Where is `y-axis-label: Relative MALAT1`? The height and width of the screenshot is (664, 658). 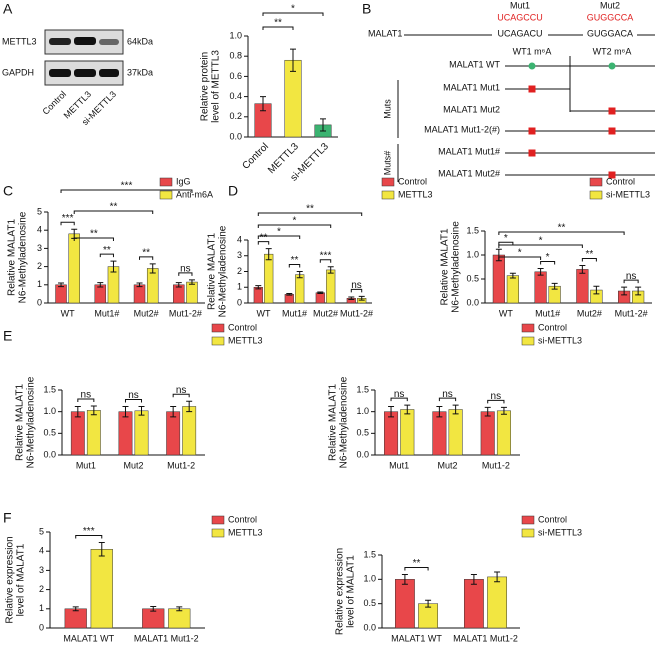 y-axis-label: Relative MALAT1 is located at coordinates (445, 267).